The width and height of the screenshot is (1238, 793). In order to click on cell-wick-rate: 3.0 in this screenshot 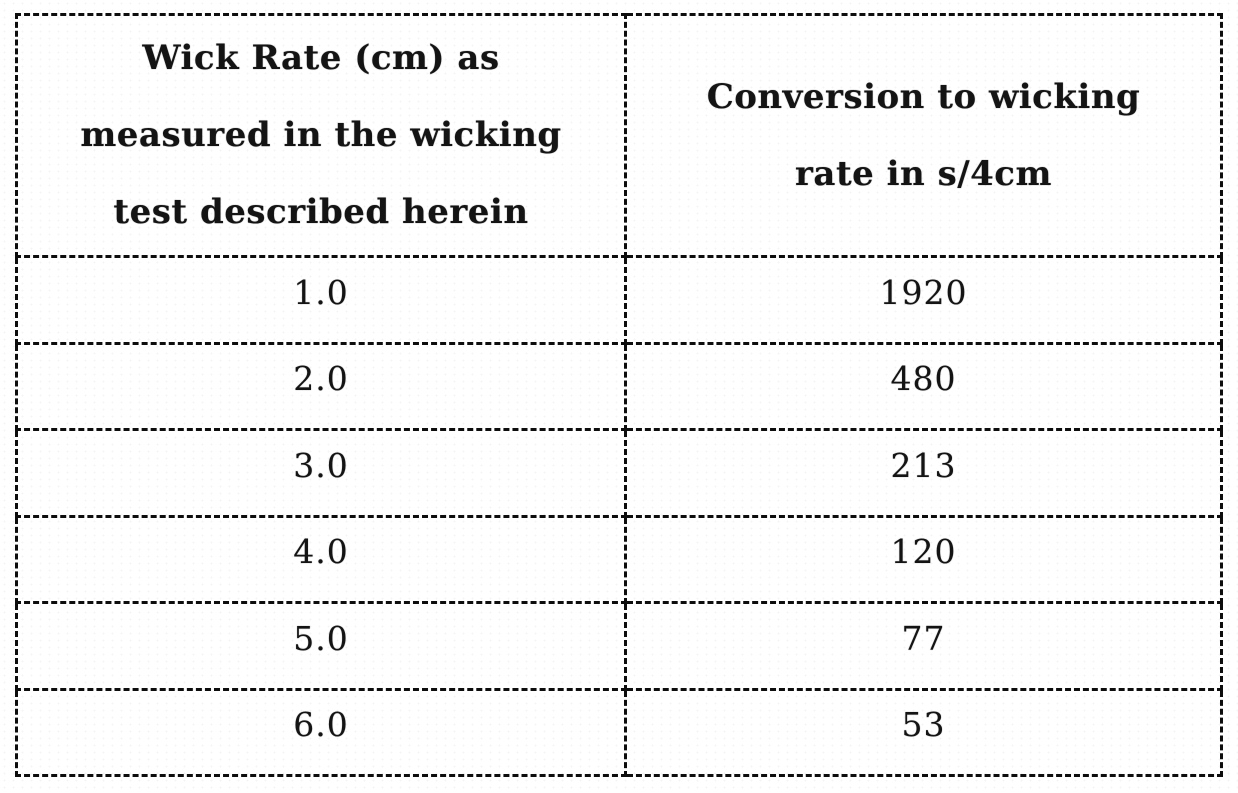, I will do `click(321, 473)`.